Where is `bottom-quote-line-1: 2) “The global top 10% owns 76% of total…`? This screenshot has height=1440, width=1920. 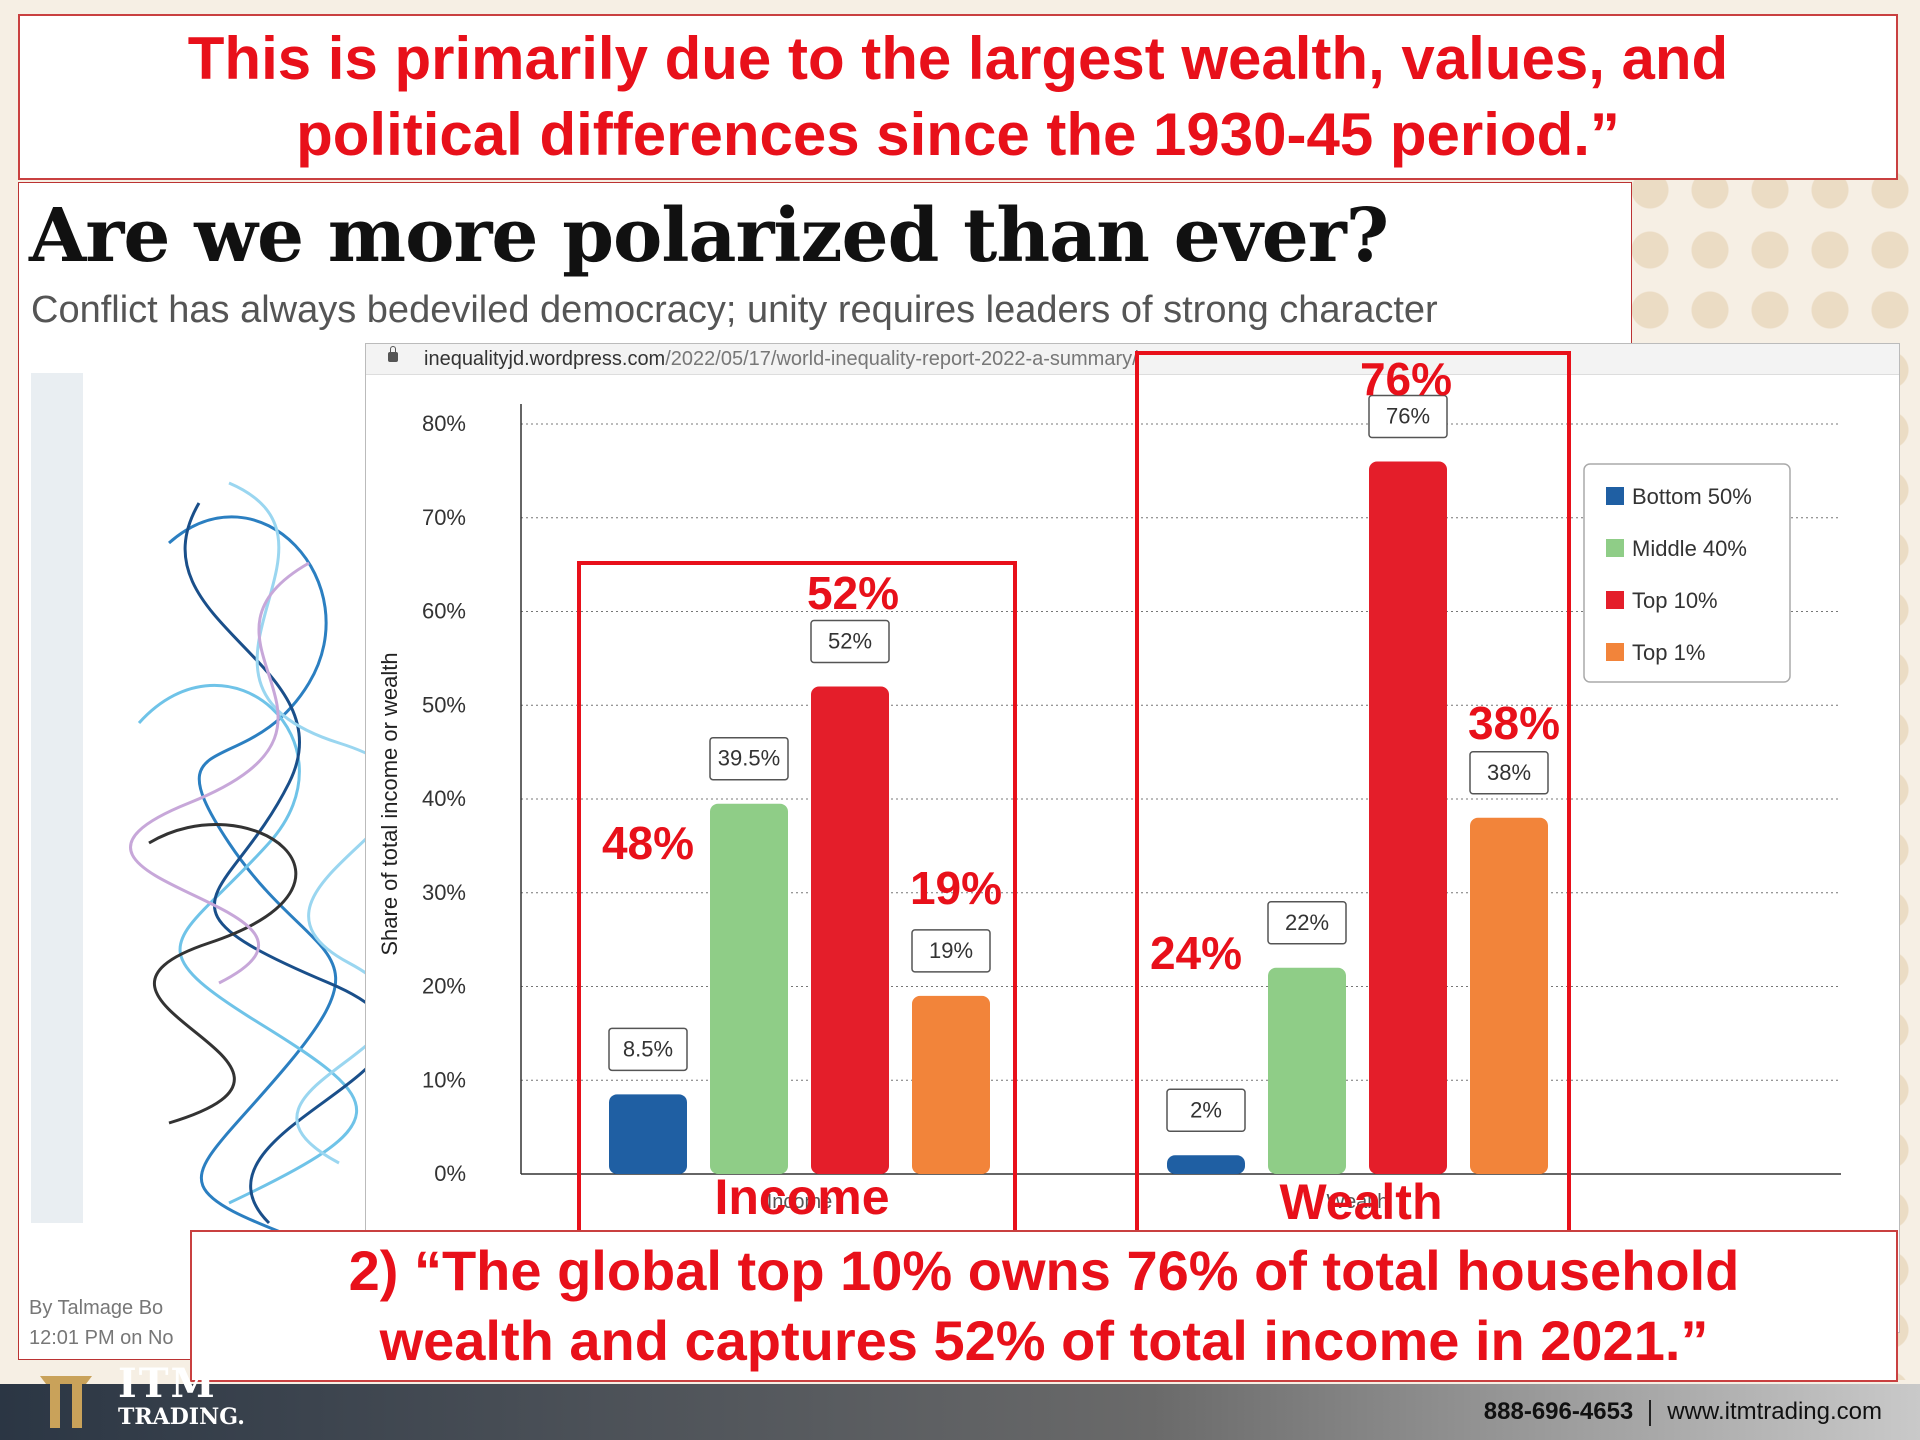 bottom-quote-line-1: 2) “The global top 10% owns 76% of total… is located at coordinates (1044, 1270).